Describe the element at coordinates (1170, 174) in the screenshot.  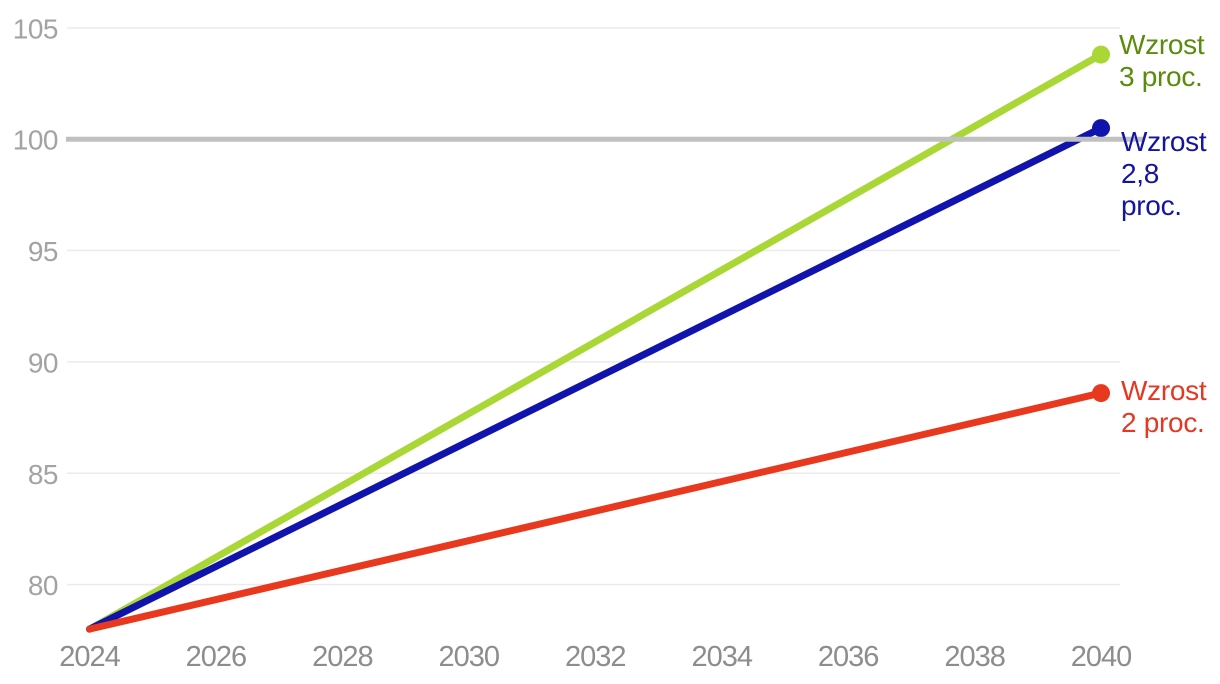
I see `series-label-wzrost-2-8-proc: Wzrost 2,8 proc.` at that location.